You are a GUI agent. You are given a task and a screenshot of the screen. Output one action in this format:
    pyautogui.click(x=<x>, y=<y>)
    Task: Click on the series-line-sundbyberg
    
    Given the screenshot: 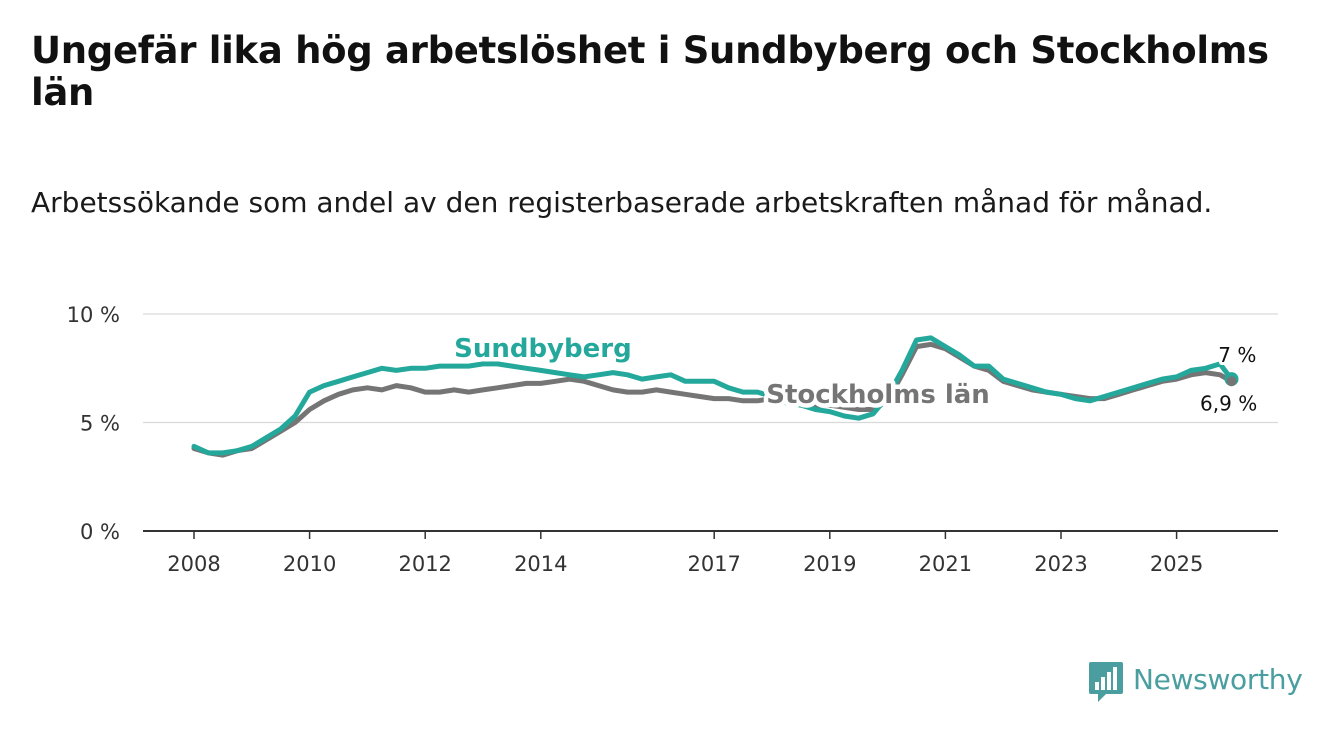 What is the action you would take?
    pyautogui.click(x=712, y=395)
    